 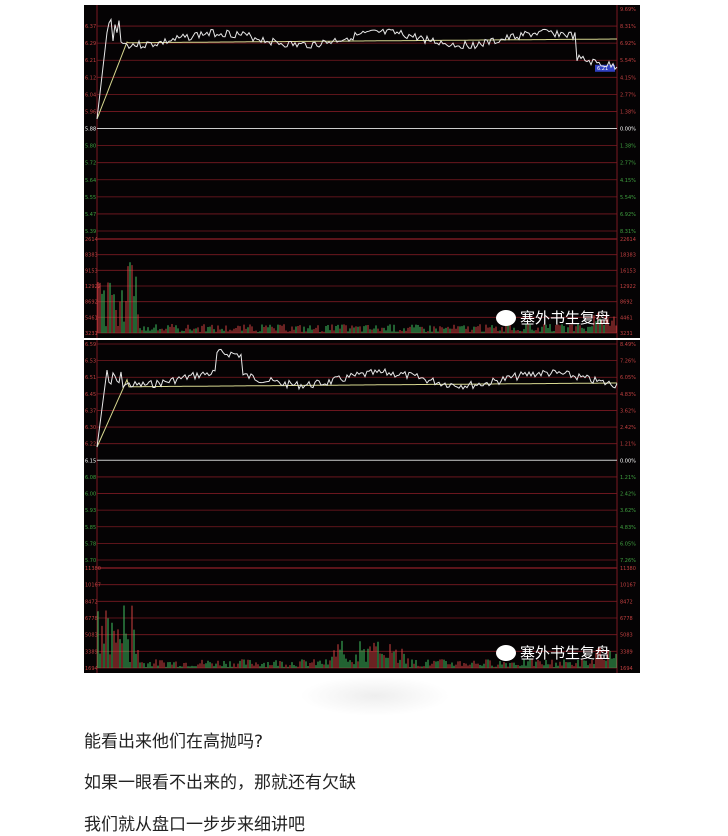 I want to click on price-tick-label: 6.29, so click(x=90, y=44).